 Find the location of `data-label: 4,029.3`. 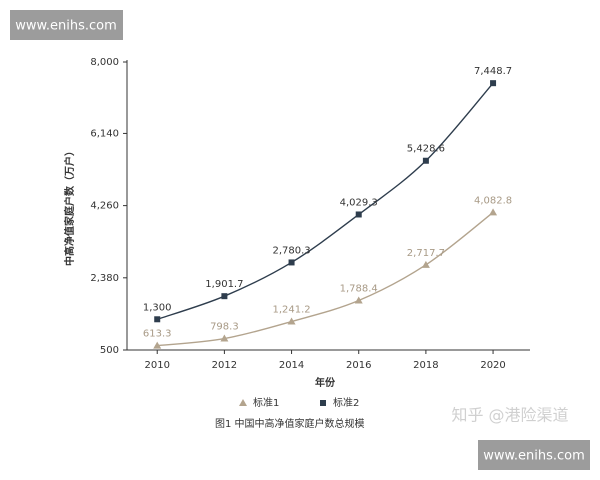

data-label: 4,029.3 is located at coordinates (359, 202).